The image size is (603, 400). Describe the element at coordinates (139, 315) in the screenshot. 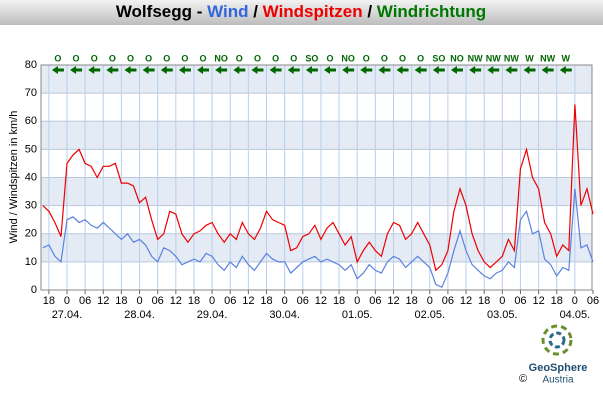

I see `date-label: 28.04.` at that location.